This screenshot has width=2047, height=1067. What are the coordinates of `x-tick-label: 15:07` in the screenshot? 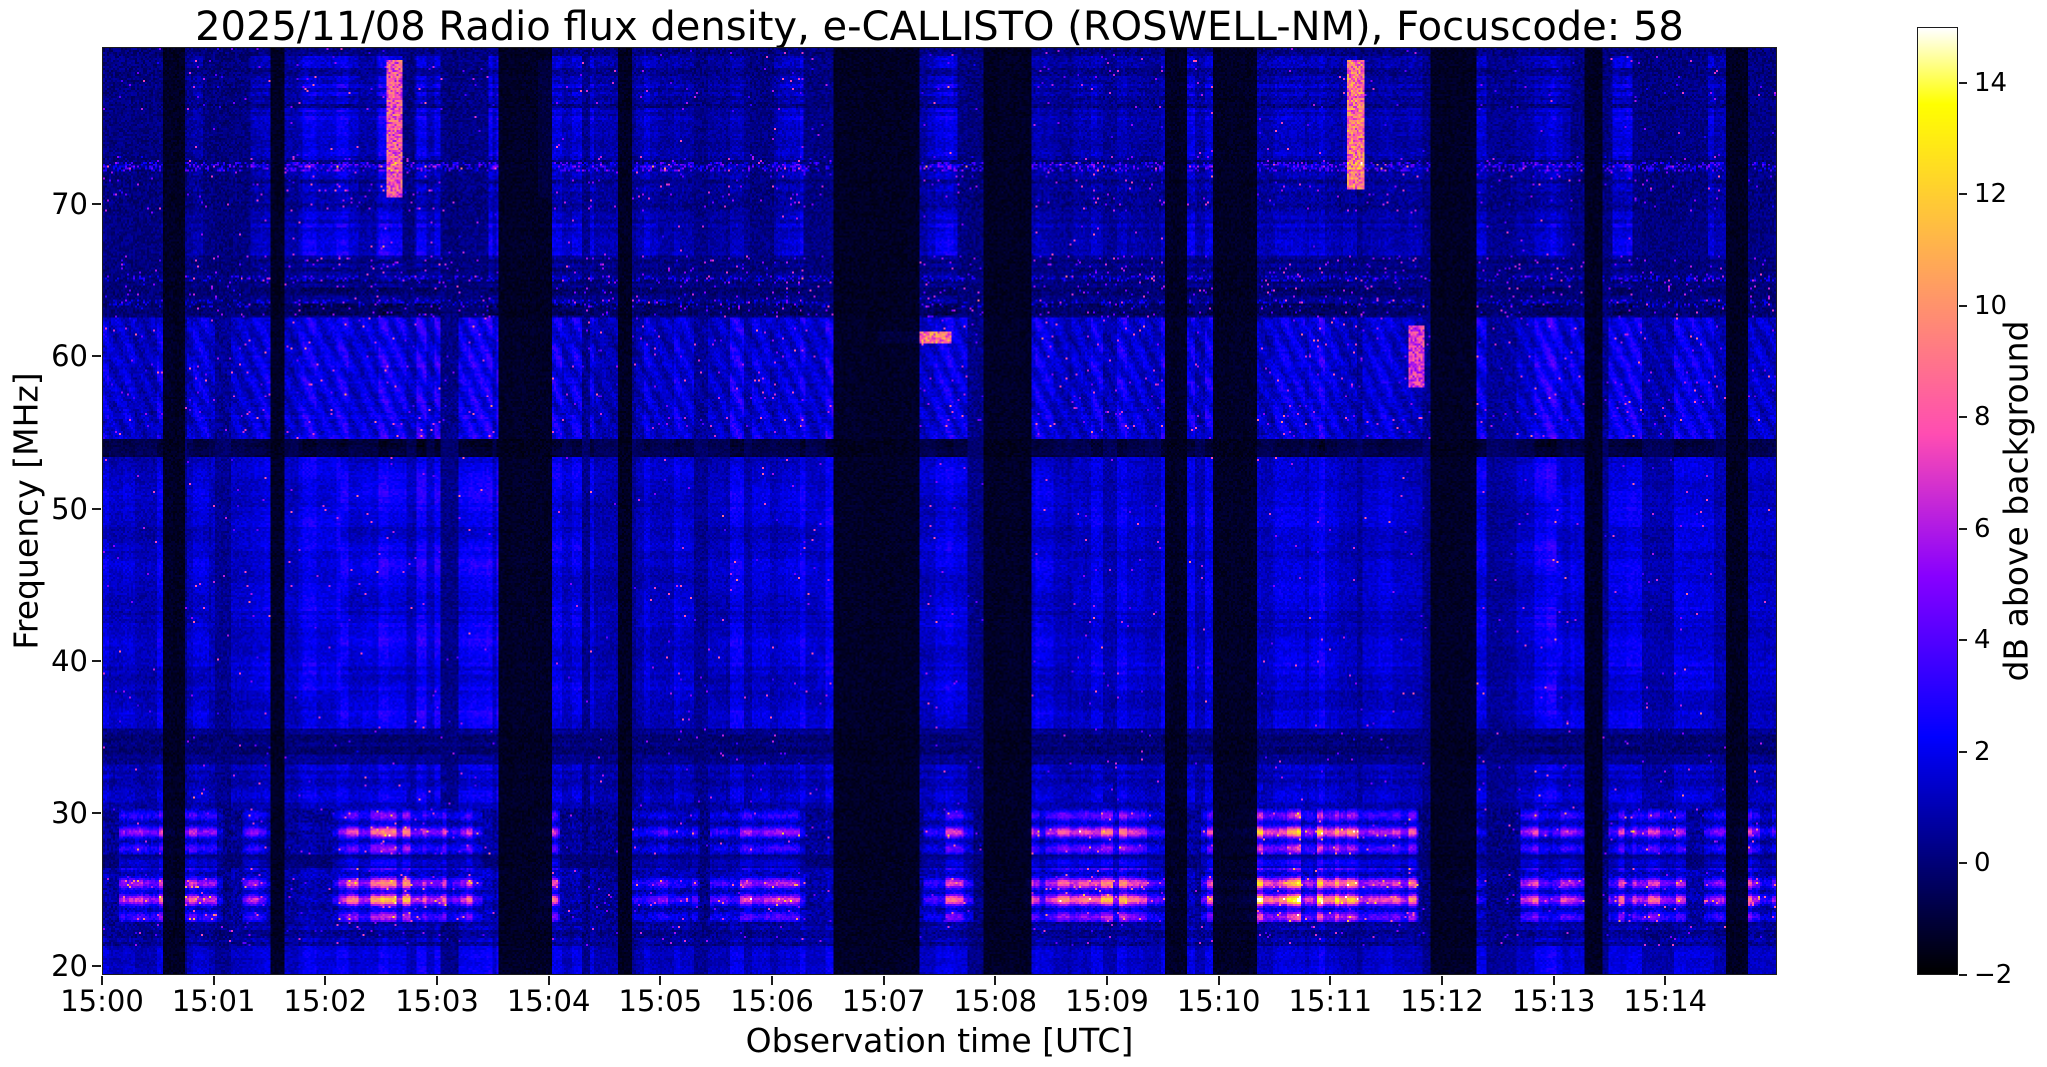 It's located at (883, 1001).